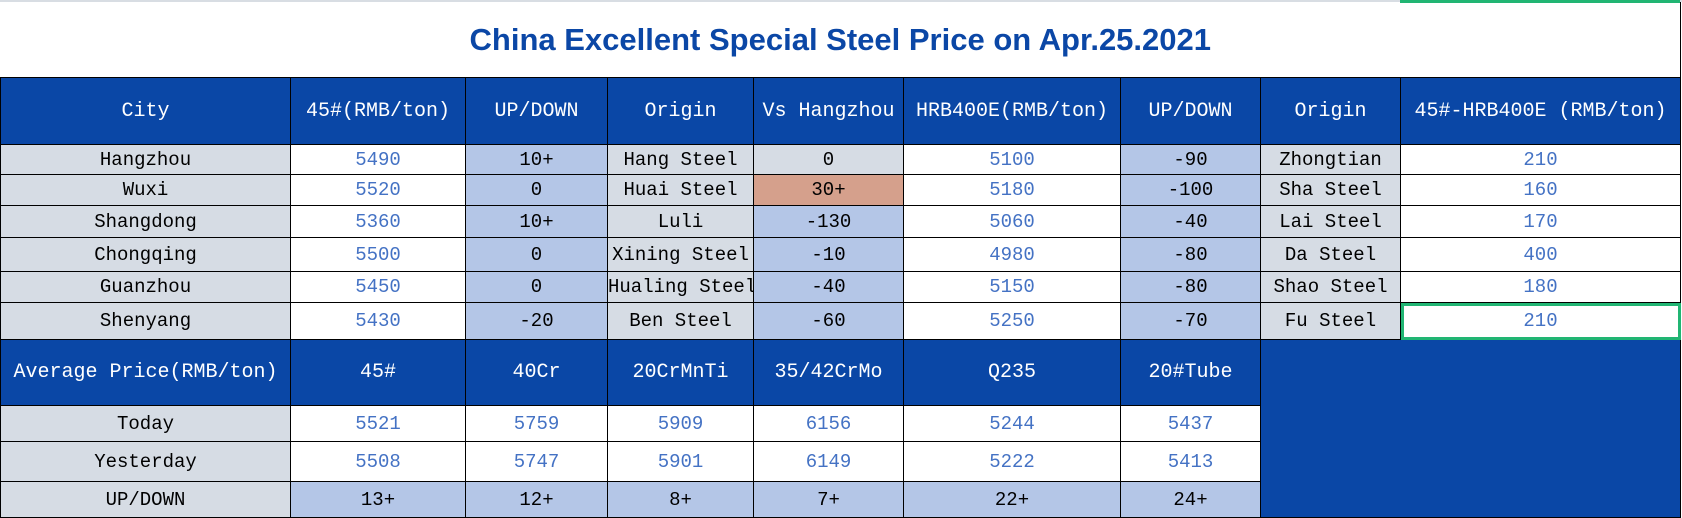 This screenshot has height=518, width=1682. I want to click on table-cell: -70, so click(1190, 321).